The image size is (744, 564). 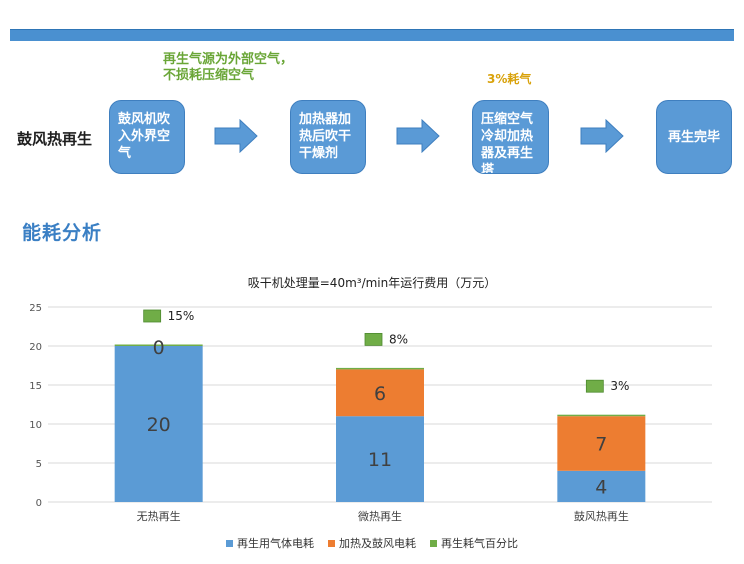 I want to click on legend-label: 加热及鼓风电耗, so click(x=377, y=543).